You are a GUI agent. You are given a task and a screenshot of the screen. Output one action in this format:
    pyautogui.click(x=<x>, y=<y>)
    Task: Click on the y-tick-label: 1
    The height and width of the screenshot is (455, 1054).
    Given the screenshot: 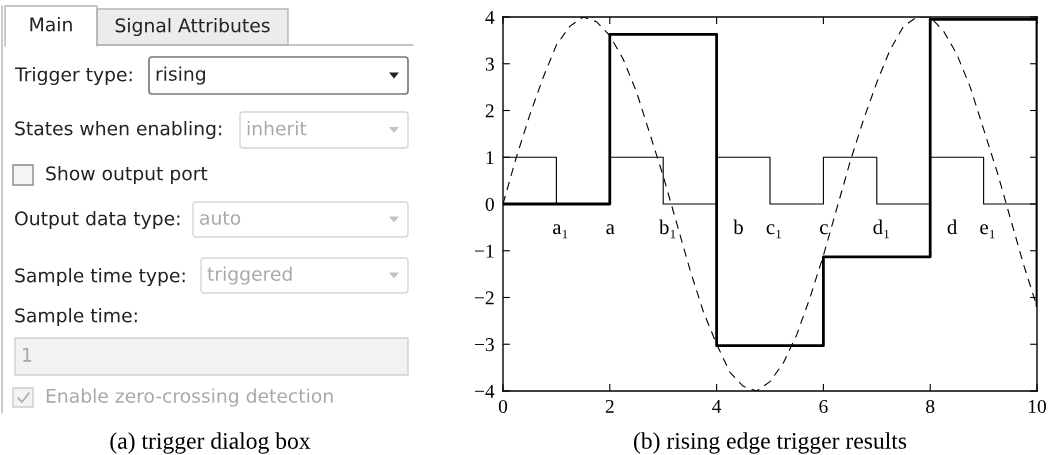 What is the action you would take?
    pyautogui.click(x=490, y=157)
    